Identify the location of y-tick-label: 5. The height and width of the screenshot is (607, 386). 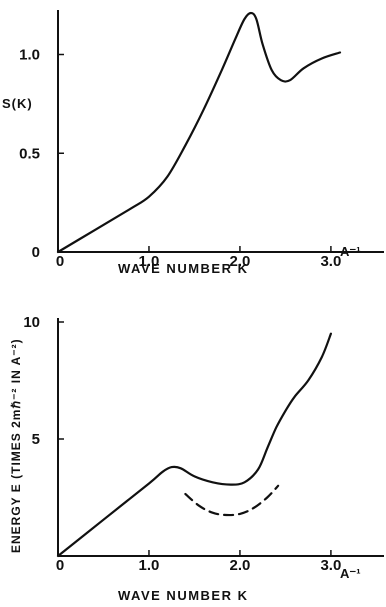
(36, 439).